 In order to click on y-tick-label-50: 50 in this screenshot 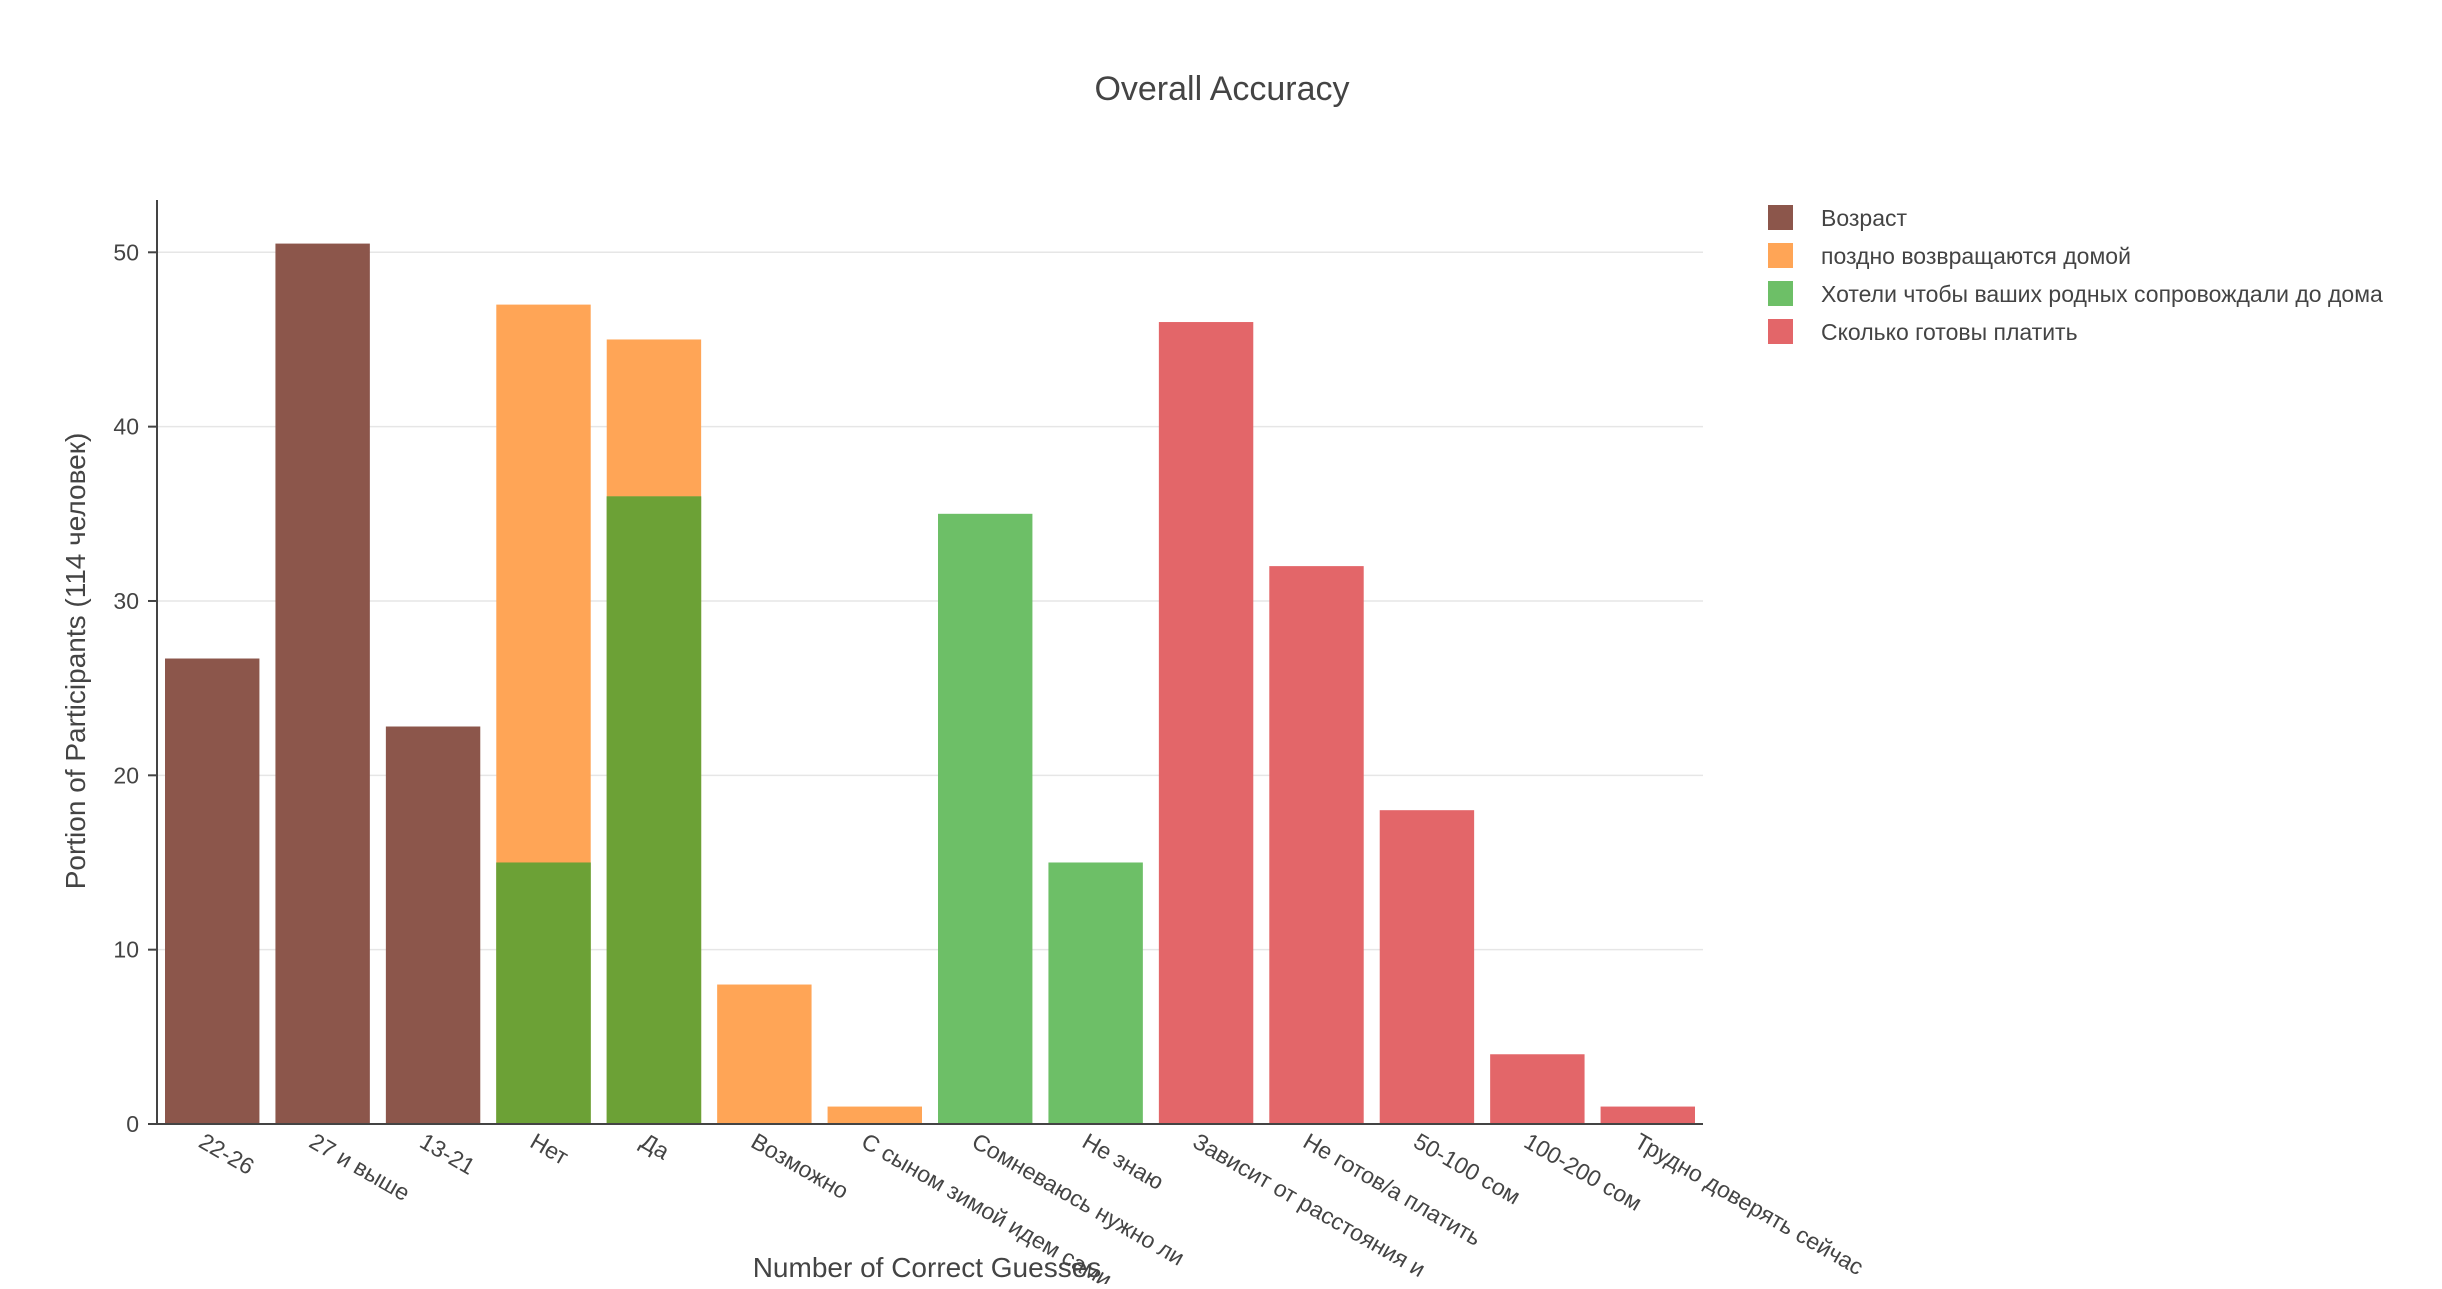, I will do `click(126, 252)`.